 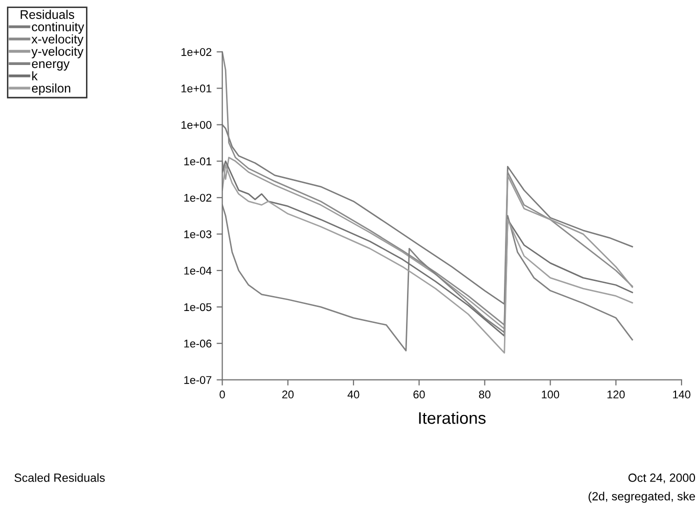 What do you see at coordinates (419, 394) in the screenshot?
I see `x-tick-label: 60` at bounding box center [419, 394].